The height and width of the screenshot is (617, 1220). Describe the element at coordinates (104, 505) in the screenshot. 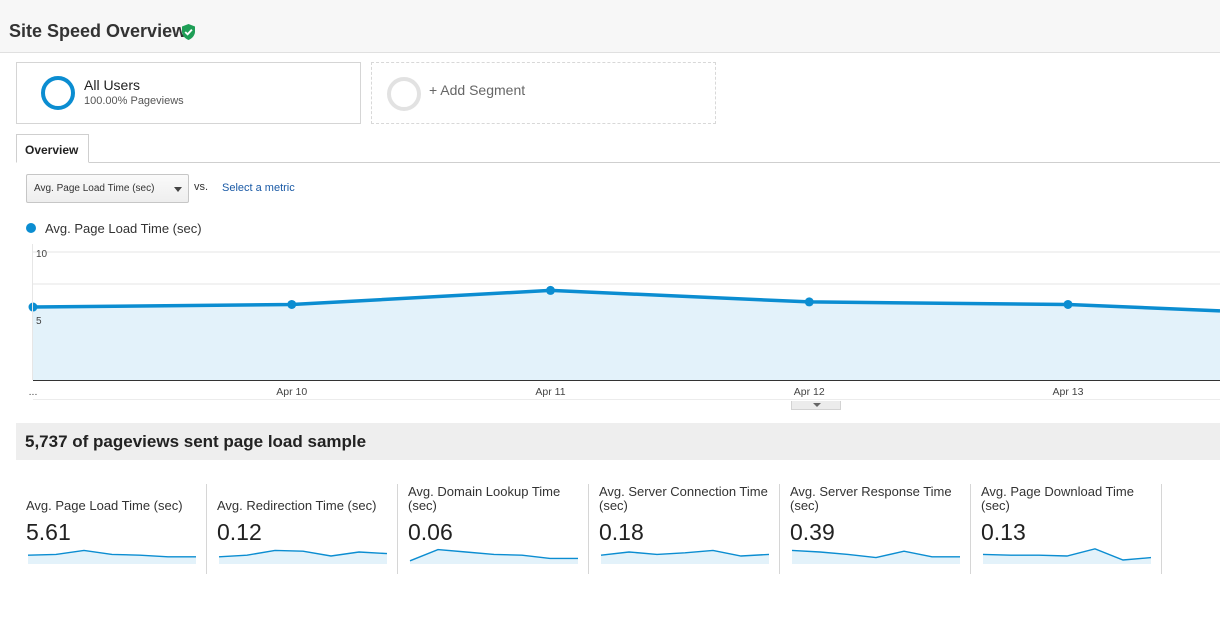

I see `kpi-label: Avg. Page Load Time (sec)` at that location.